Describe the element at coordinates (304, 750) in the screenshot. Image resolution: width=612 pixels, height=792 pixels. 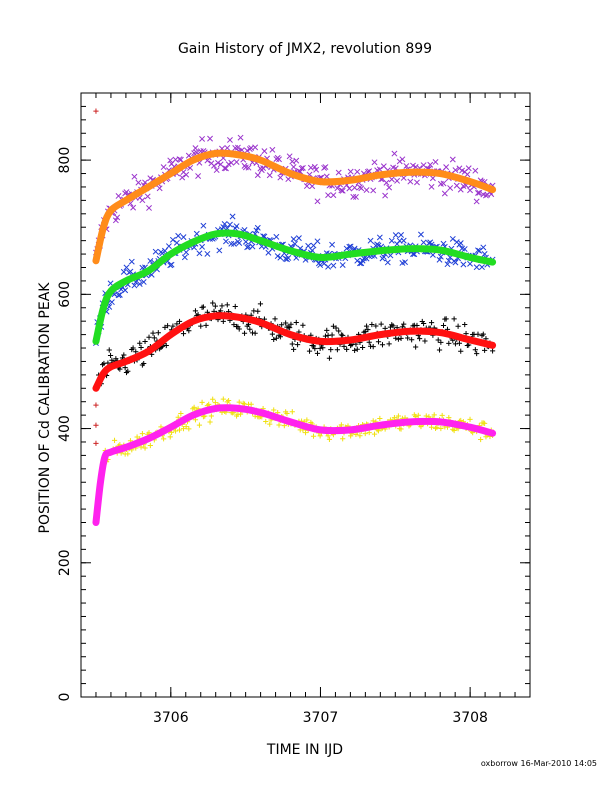
I see `x-axis-label: TIME IN IJD` at that location.